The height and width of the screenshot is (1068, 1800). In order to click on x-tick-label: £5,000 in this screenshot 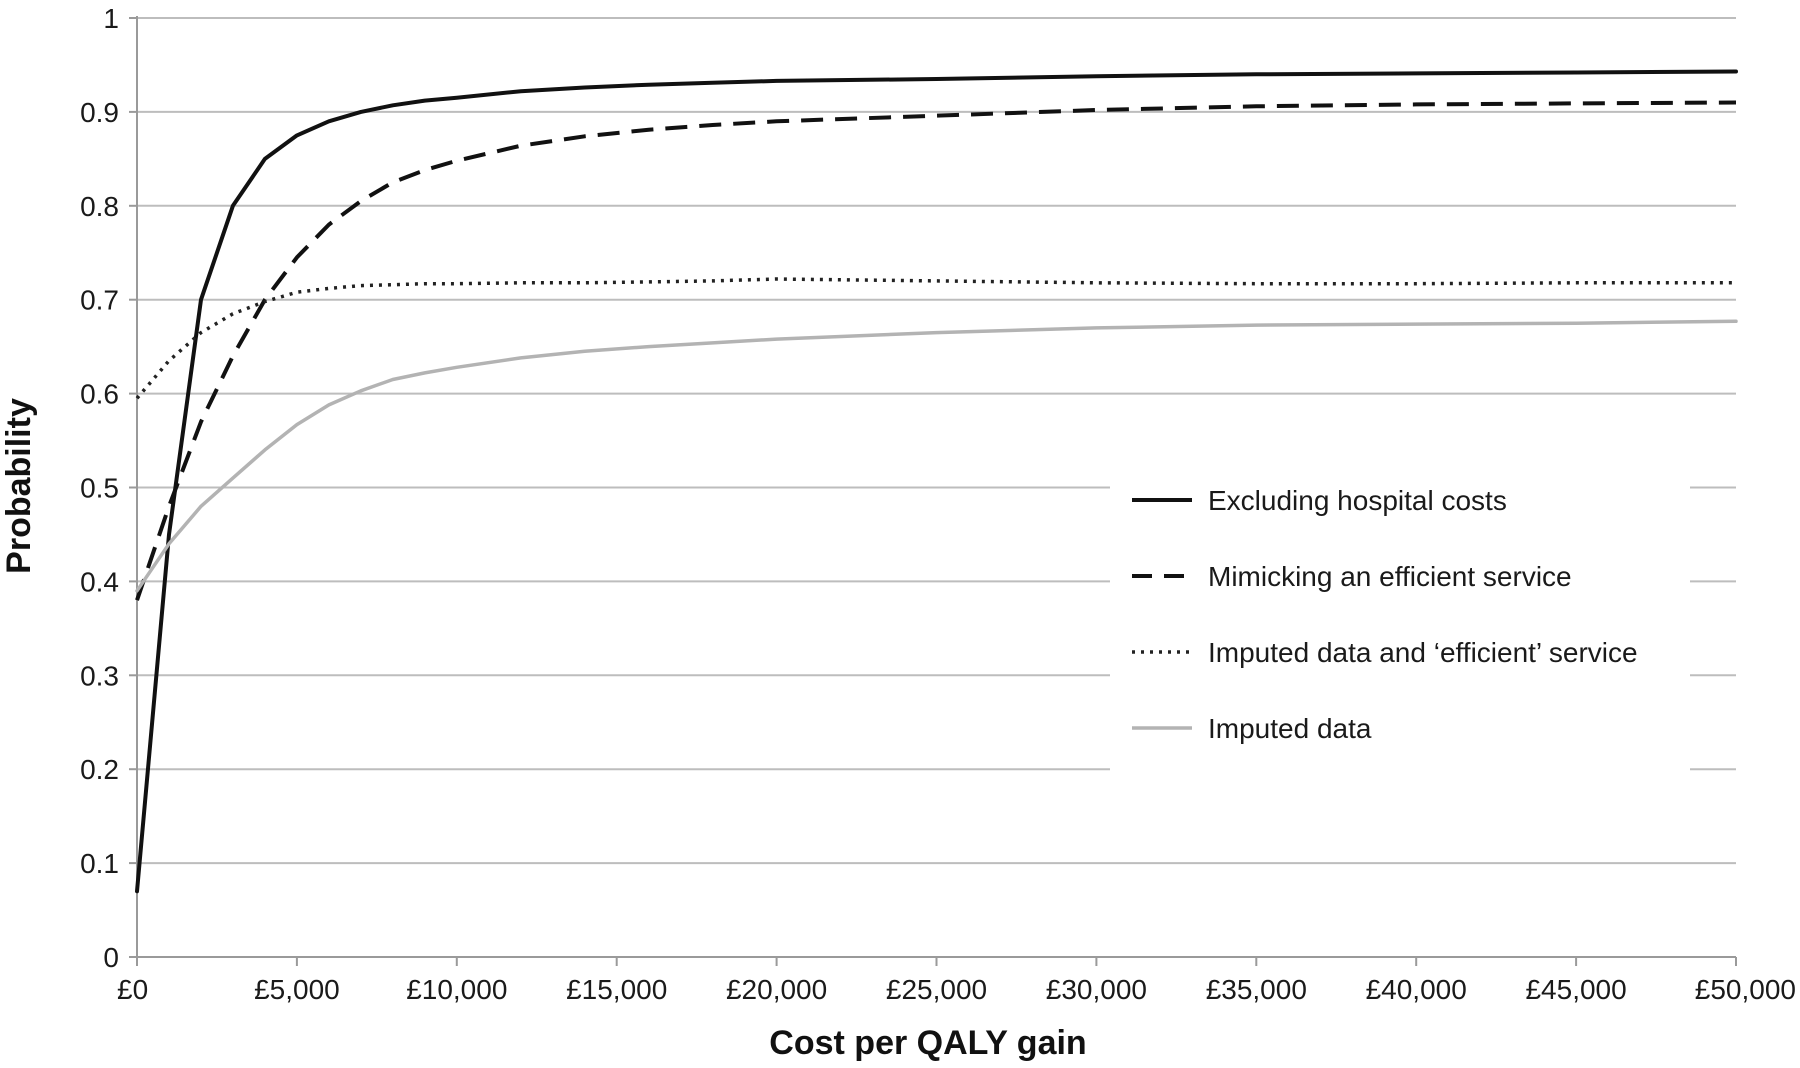, I will do `click(297, 989)`.